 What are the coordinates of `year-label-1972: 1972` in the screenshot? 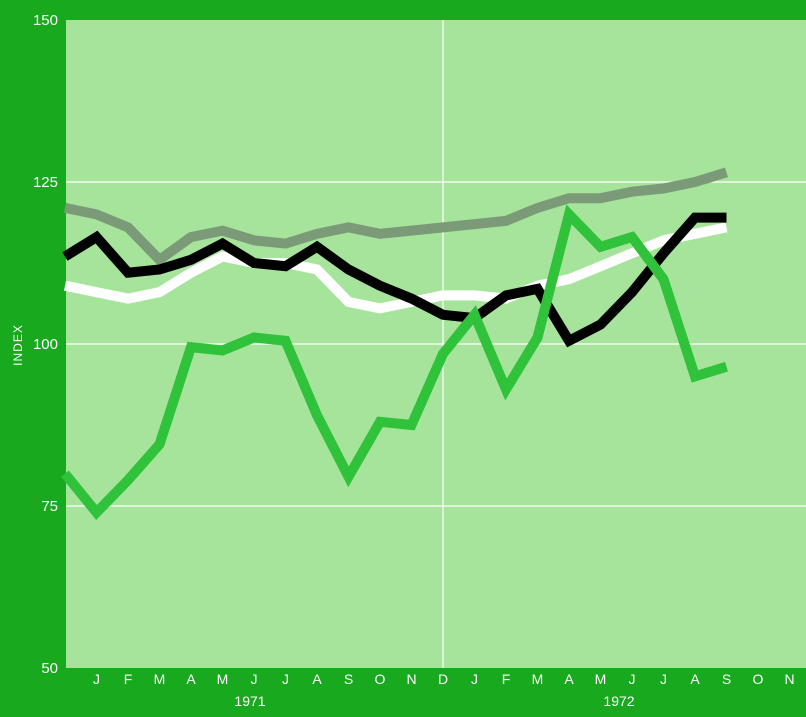 It's located at (618, 701).